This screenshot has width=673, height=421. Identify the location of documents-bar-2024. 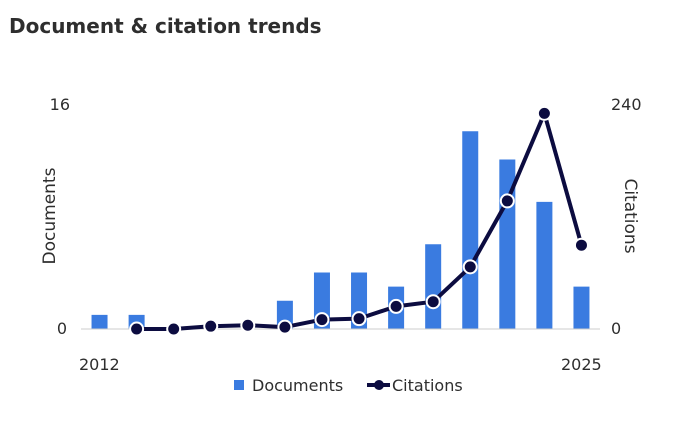
(544, 265).